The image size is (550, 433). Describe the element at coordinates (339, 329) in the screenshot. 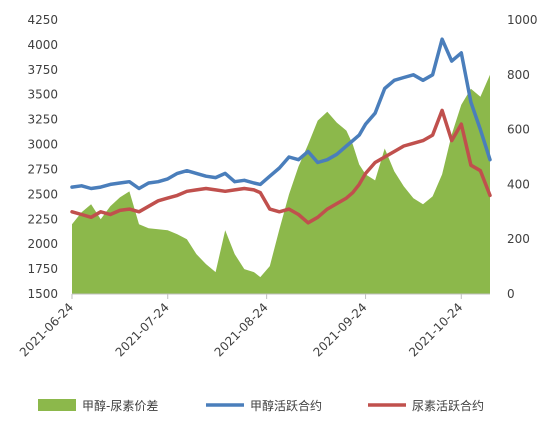

I see `x-tick-label: 2021-09-24` at that location.